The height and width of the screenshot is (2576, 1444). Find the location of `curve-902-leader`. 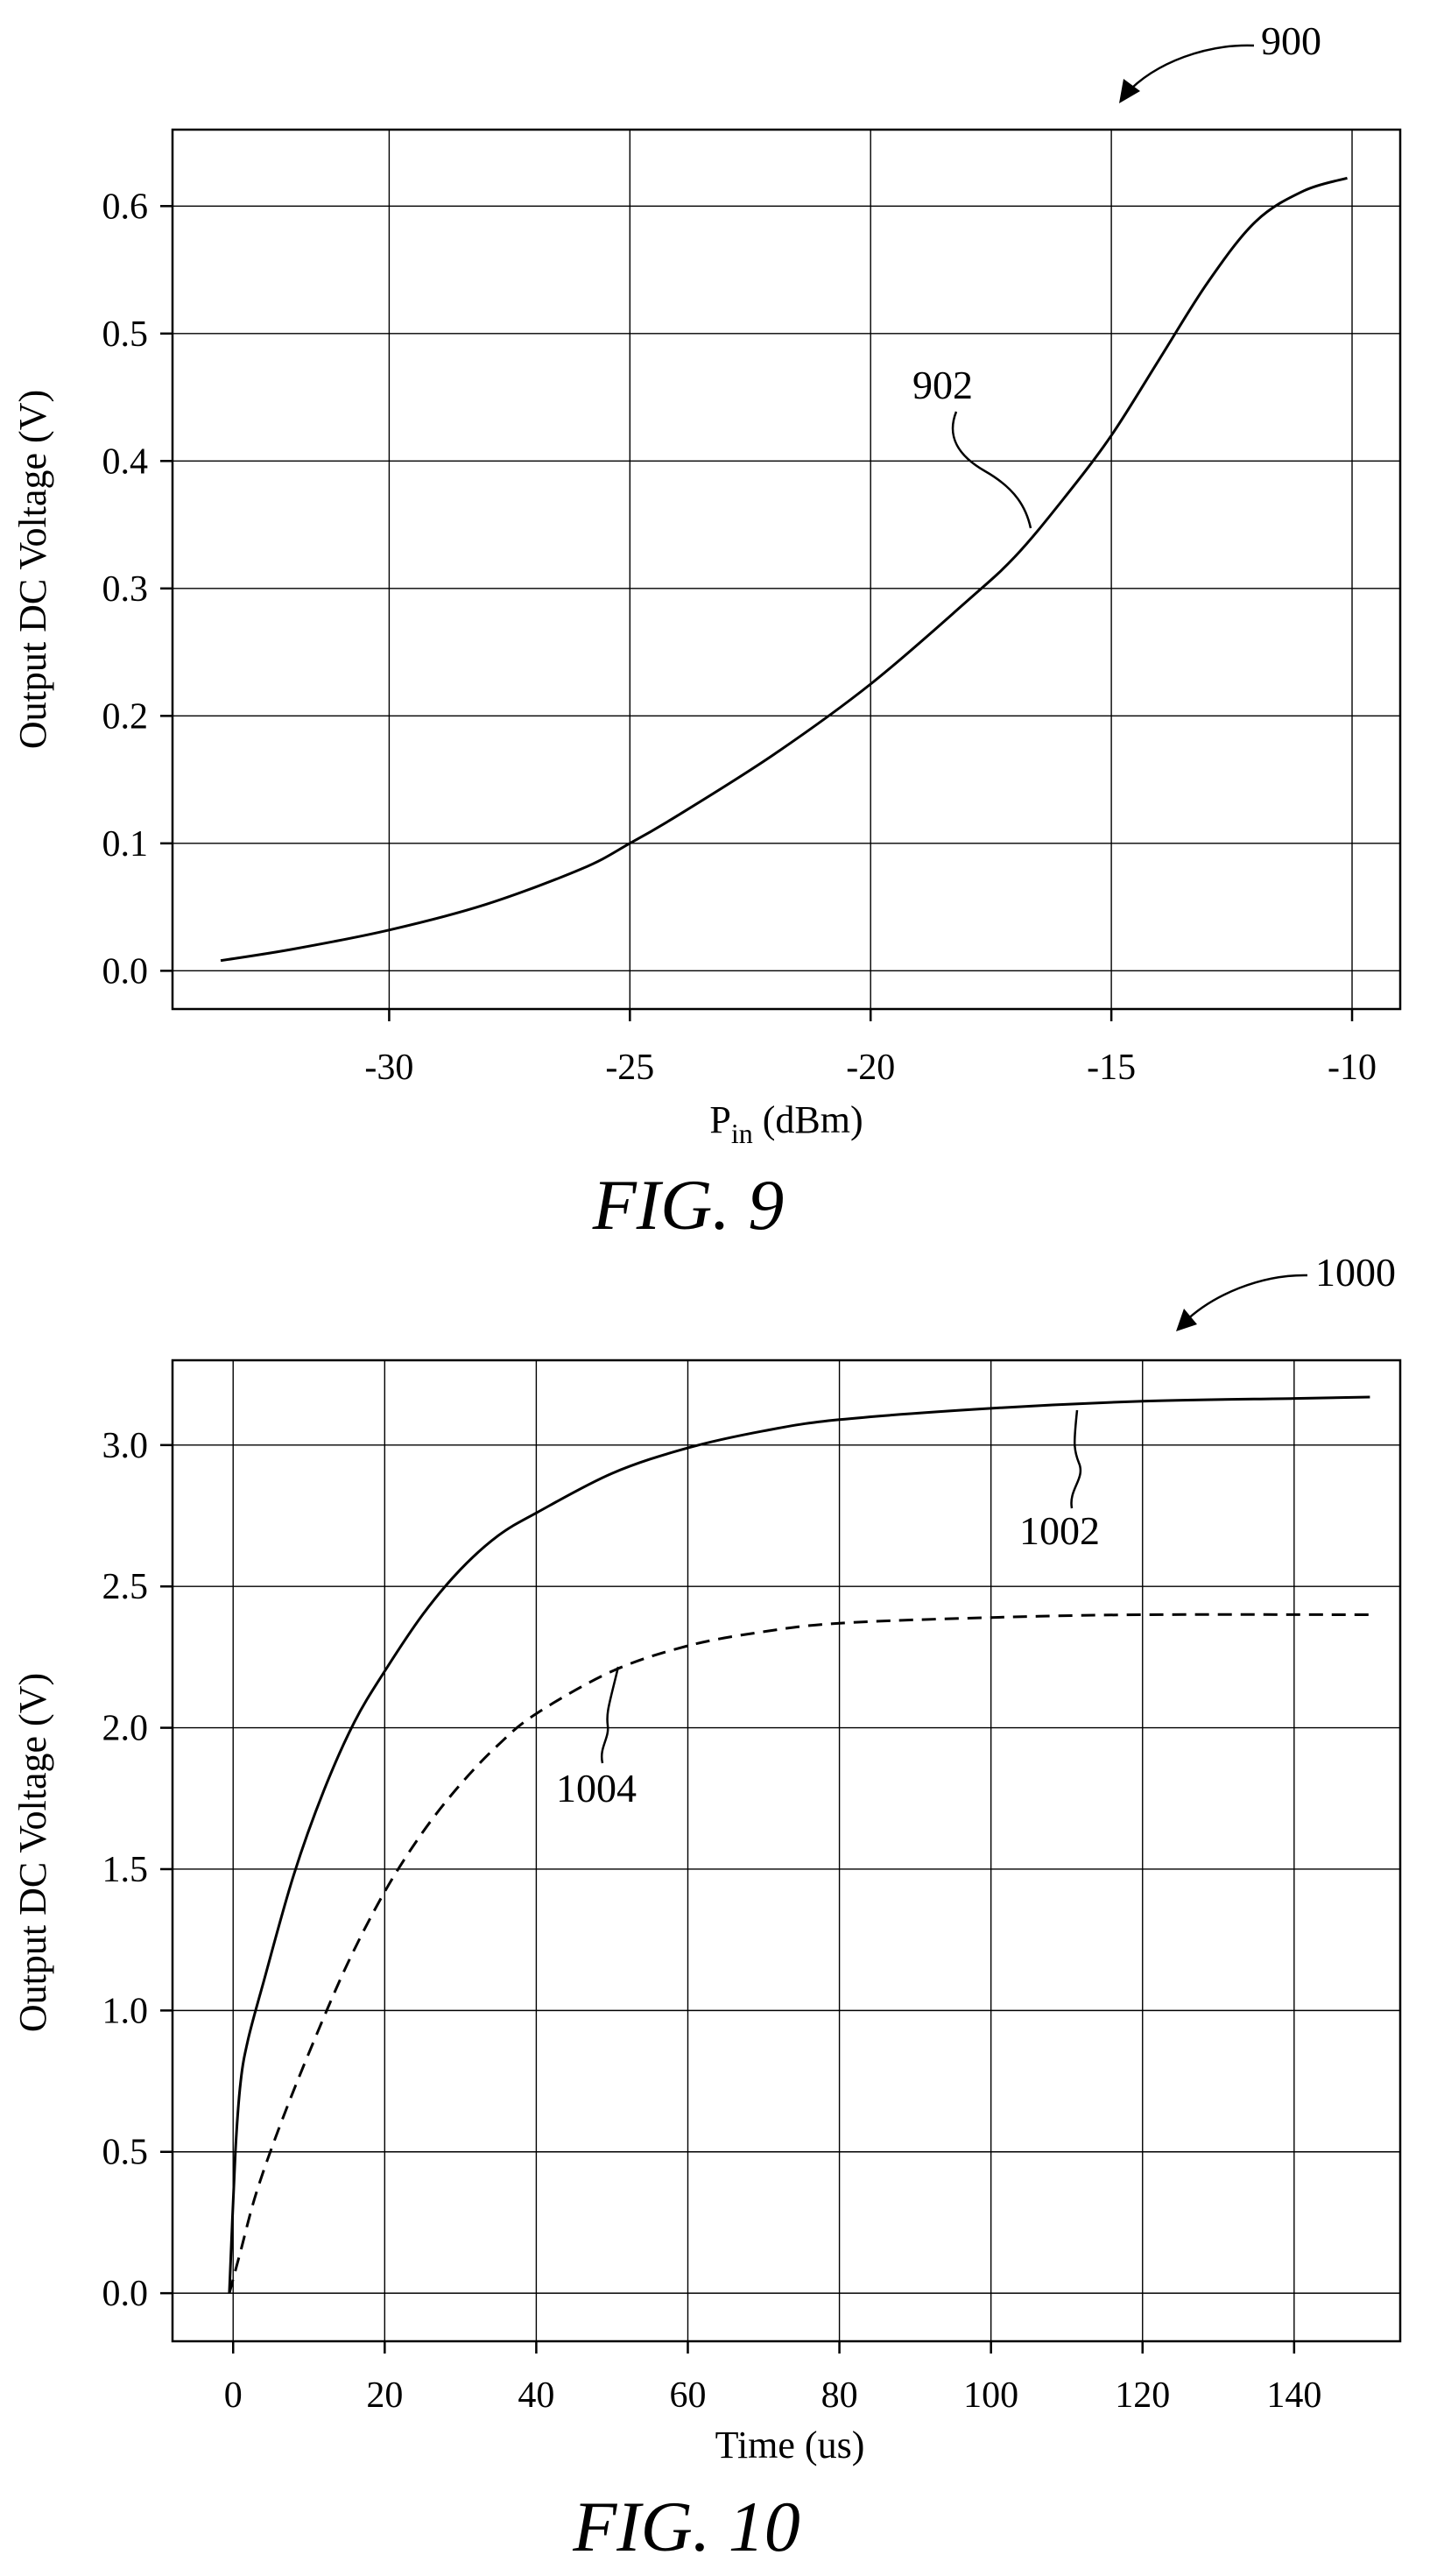

curve-902-leader is located at coordinates (991, 470).